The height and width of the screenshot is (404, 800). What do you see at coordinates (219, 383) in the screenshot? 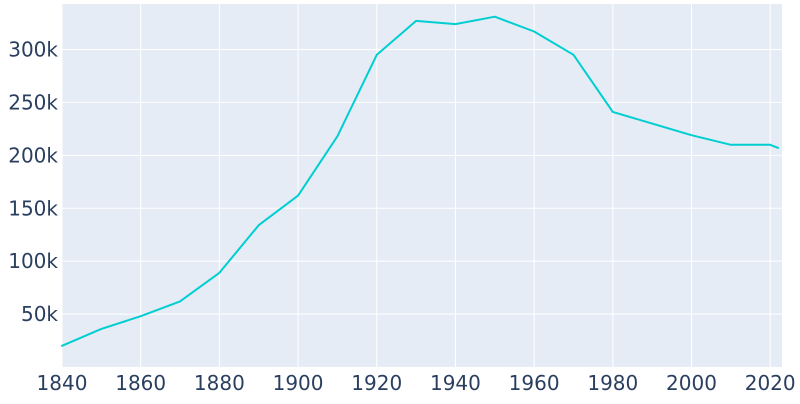
I see `x-tick-label: 1880` at bounding box center [219, 383].